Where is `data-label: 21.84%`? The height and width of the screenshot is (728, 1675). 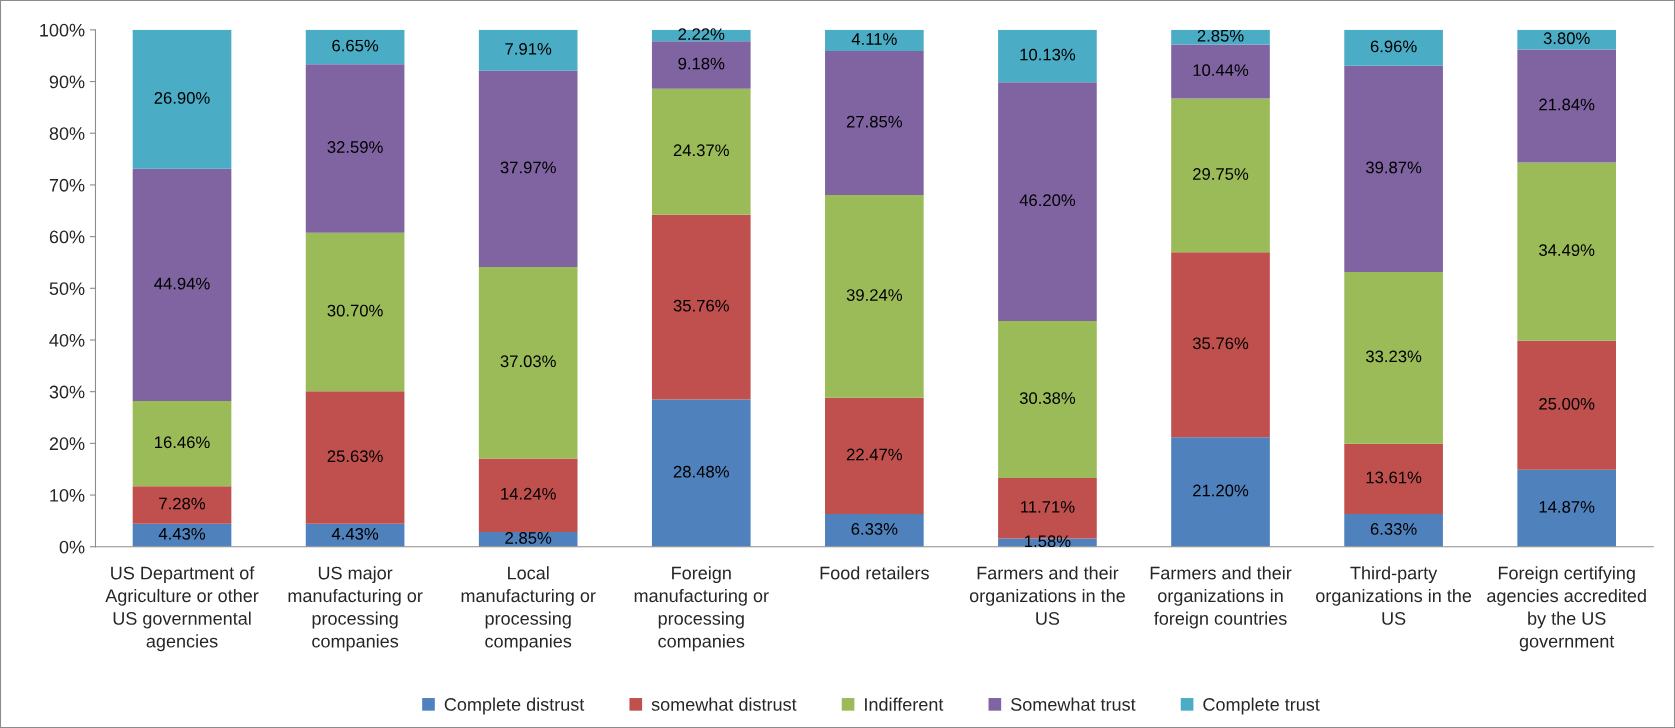 data-label: 21.84% is located at coordinates (1567, 104).